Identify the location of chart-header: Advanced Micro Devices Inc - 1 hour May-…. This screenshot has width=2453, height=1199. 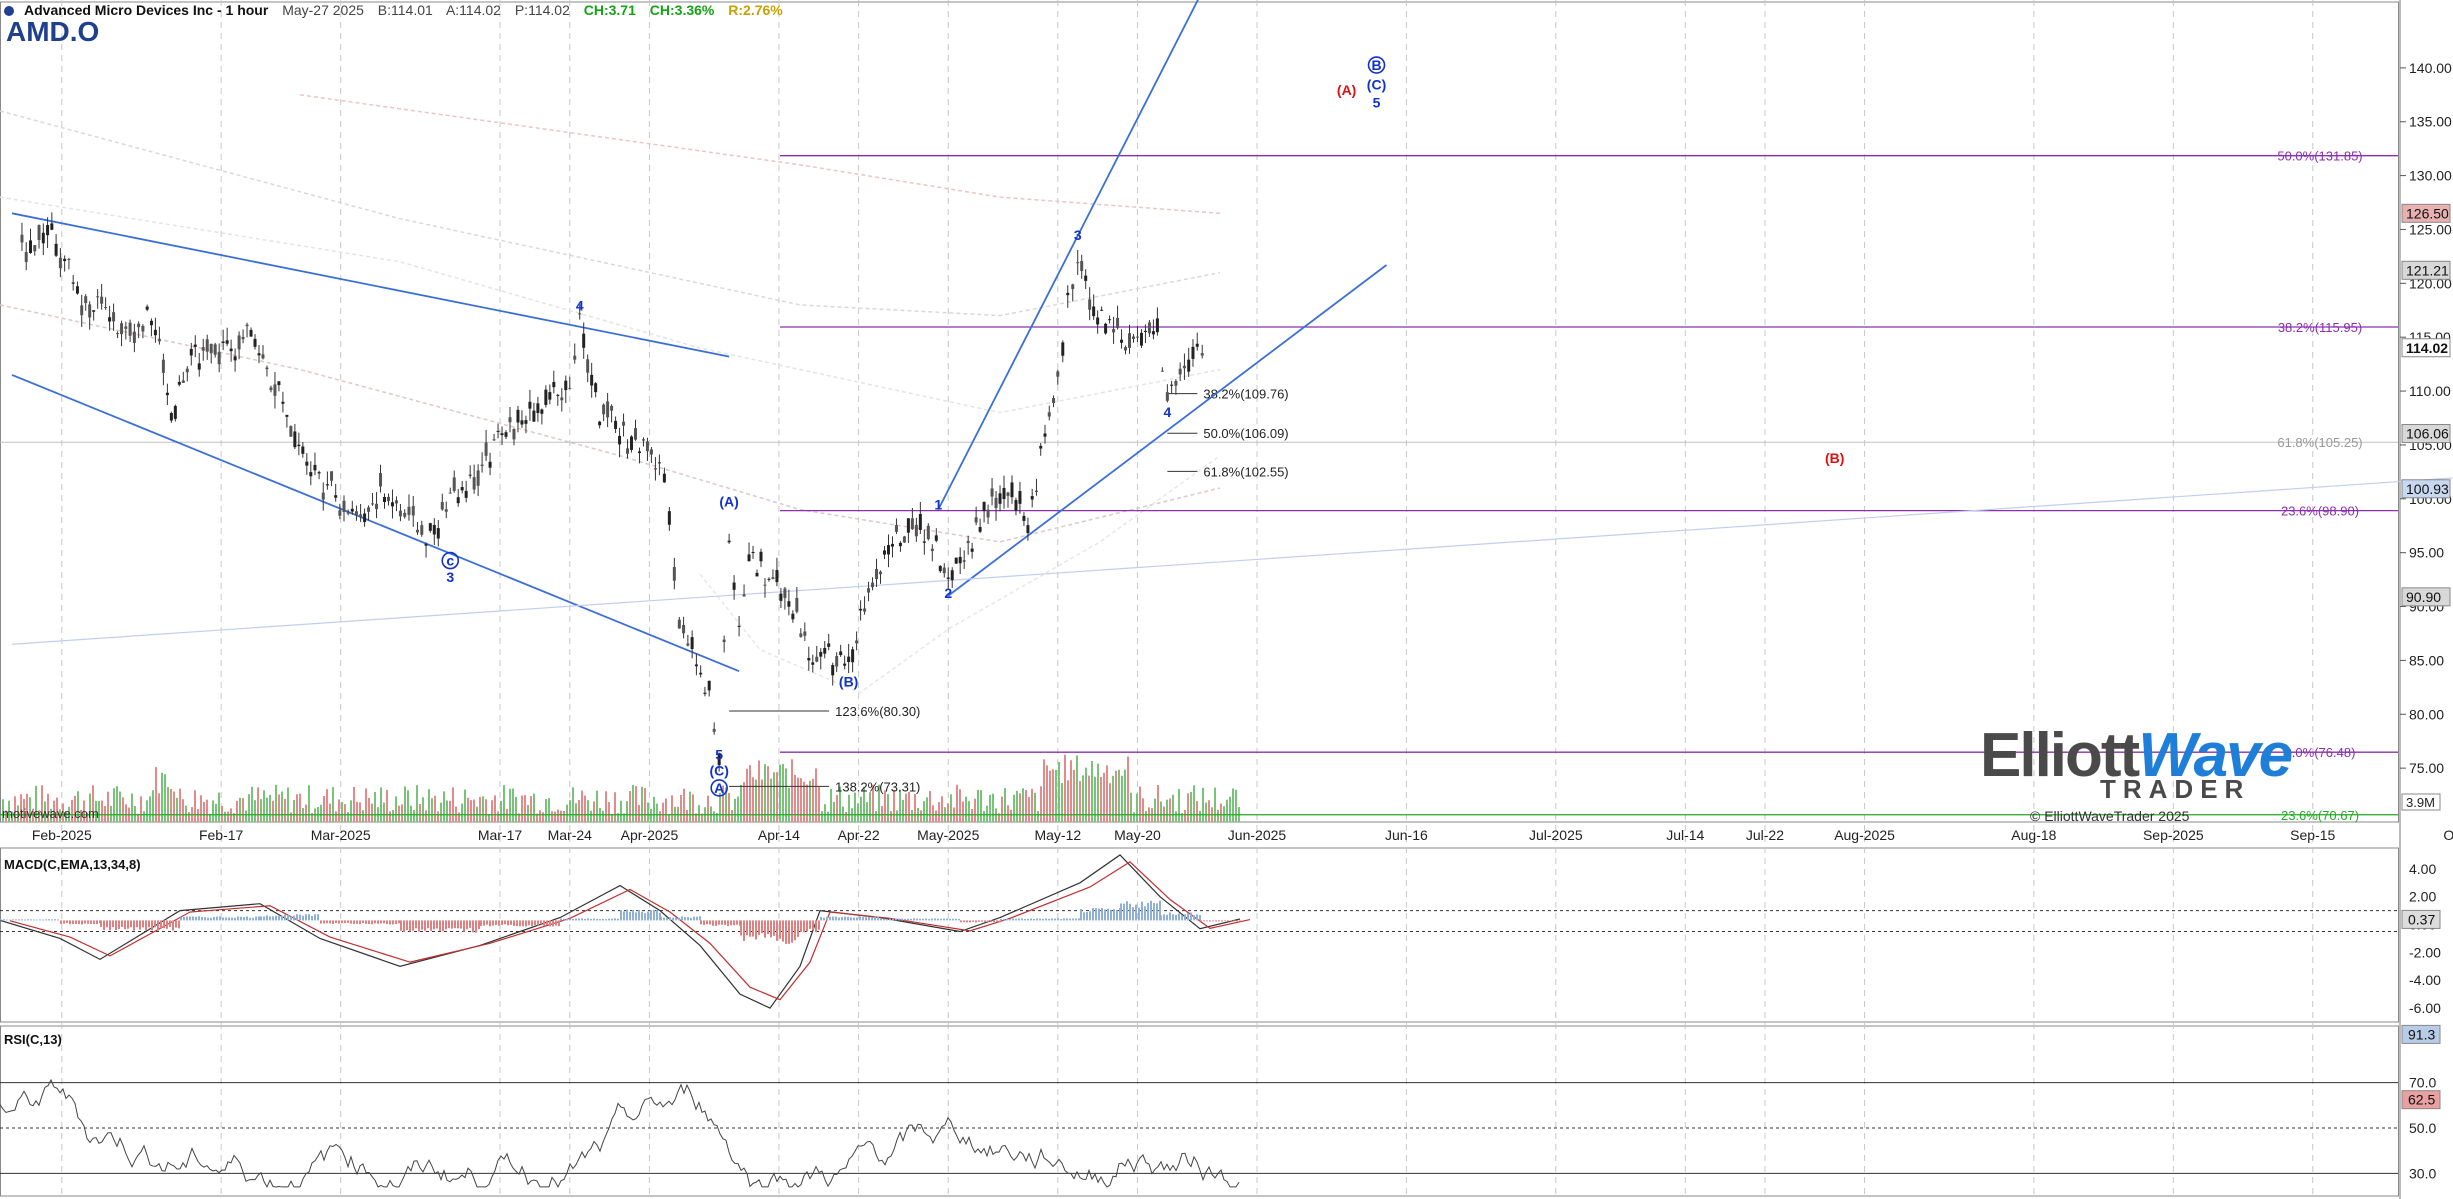
(398, 10).